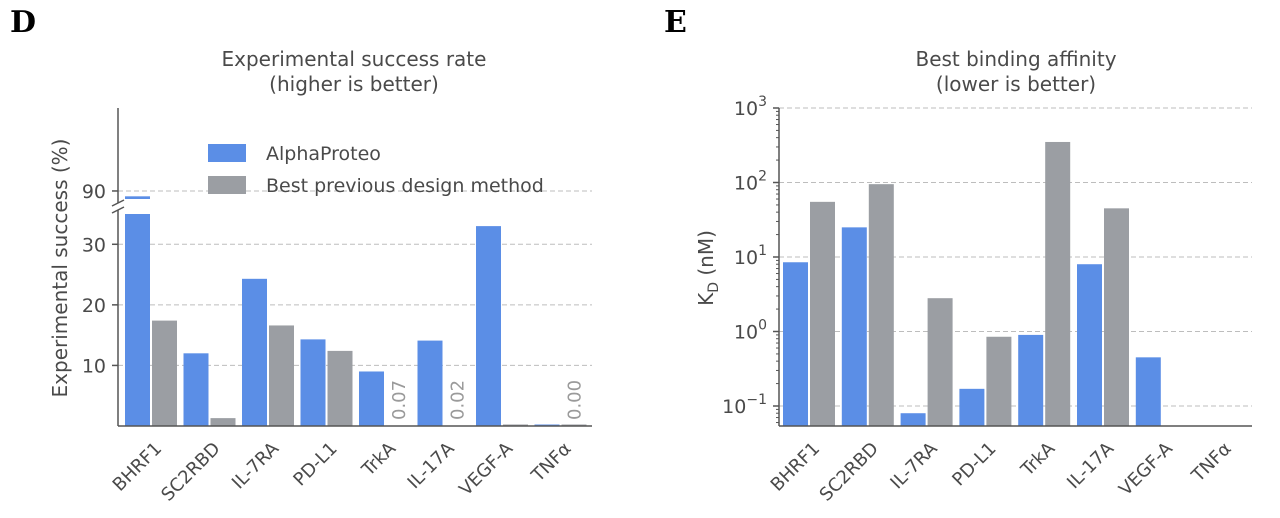  Describe the element at coordinates (750, 107) in the screenshot. I see `y-tick-label: 103` at that location.